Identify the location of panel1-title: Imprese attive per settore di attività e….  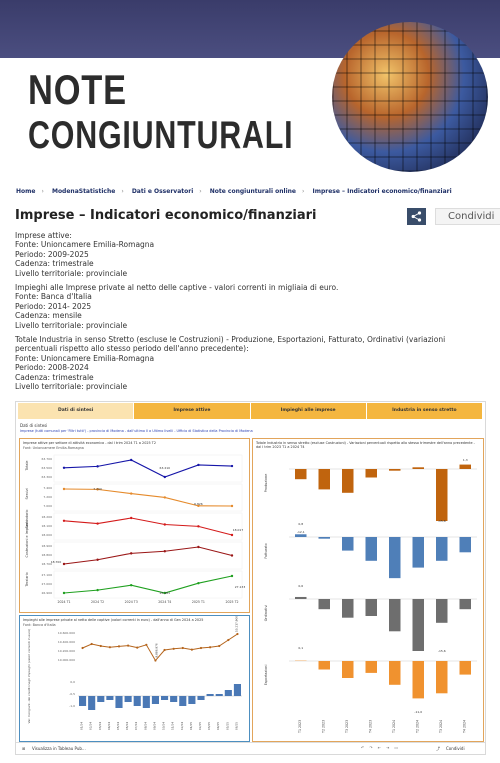
(89, 443).